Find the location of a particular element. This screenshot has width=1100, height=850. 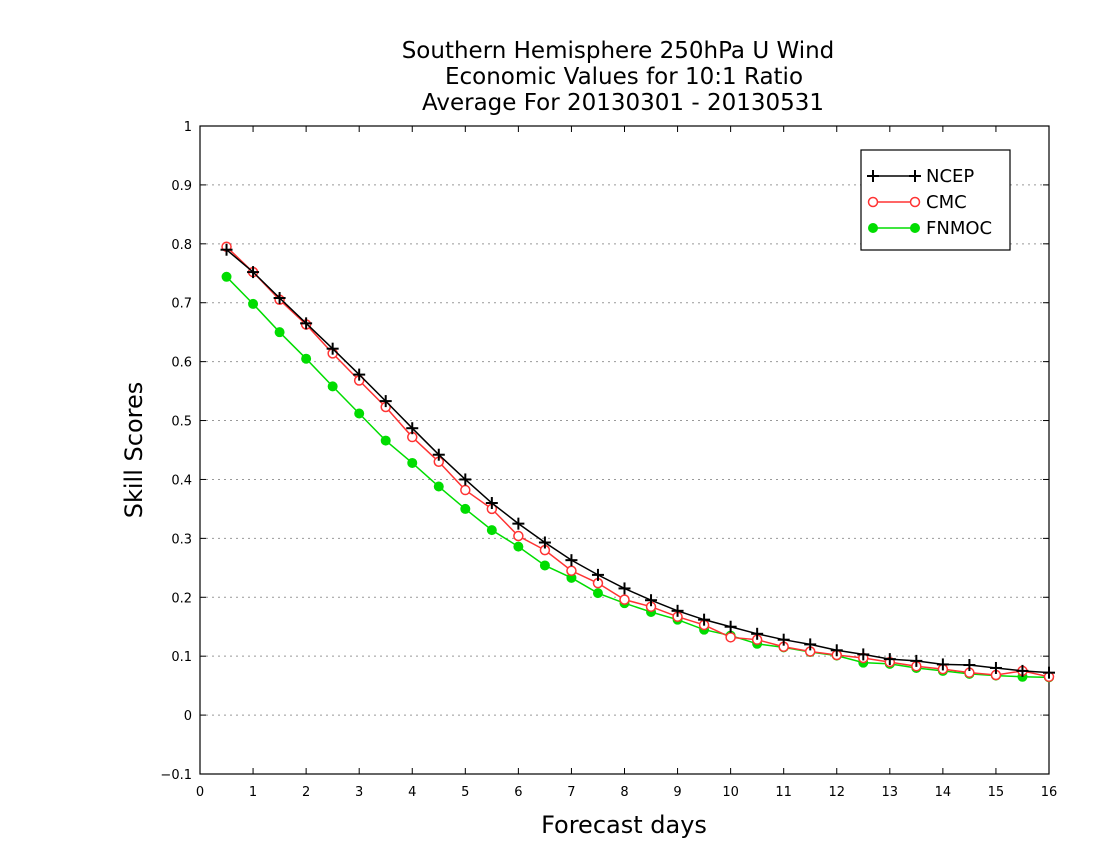

legend-label-fnmoc: FNMOC is located at coordinates (959, 228).